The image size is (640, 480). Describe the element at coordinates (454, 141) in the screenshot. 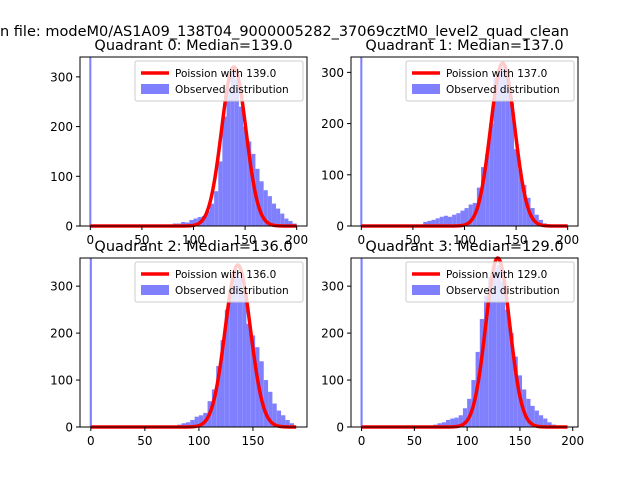

I see `histogram-bars` at that location.